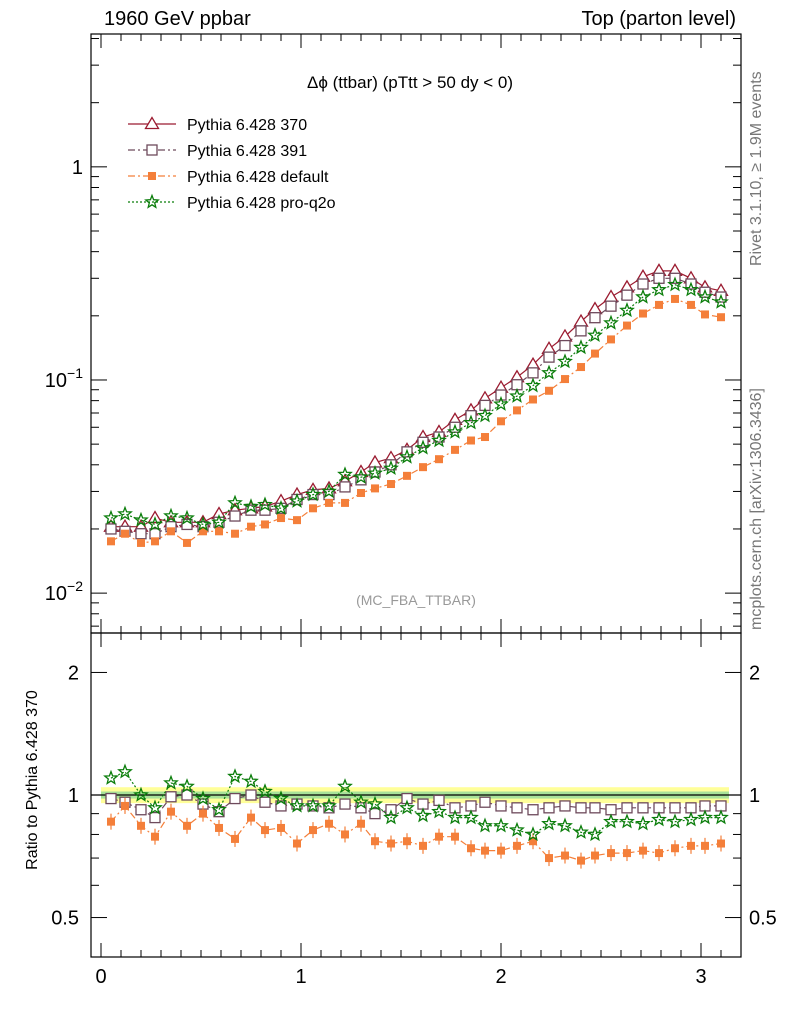 Image resolution: width=786 pixels, height=1024 pixels. I want to click on legend-label: Pythia 6.428 391, so click(247, 151).